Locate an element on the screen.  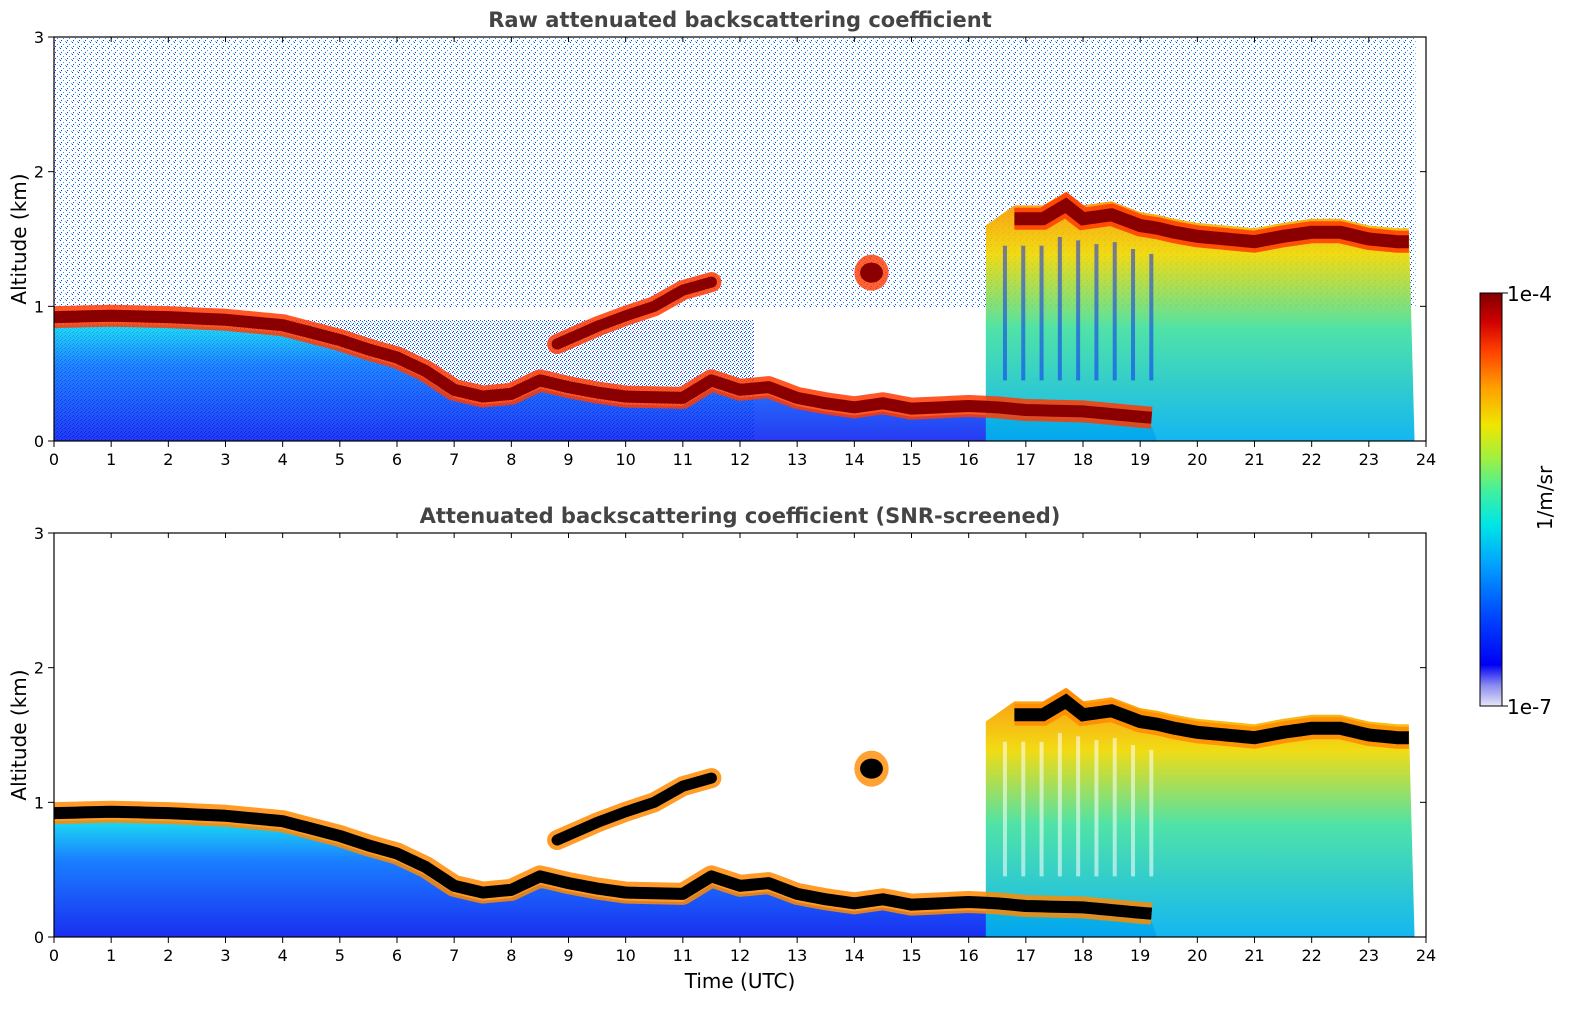
panel-screened-ylabel: Altitude (km) is located at coordinates (19, 734).